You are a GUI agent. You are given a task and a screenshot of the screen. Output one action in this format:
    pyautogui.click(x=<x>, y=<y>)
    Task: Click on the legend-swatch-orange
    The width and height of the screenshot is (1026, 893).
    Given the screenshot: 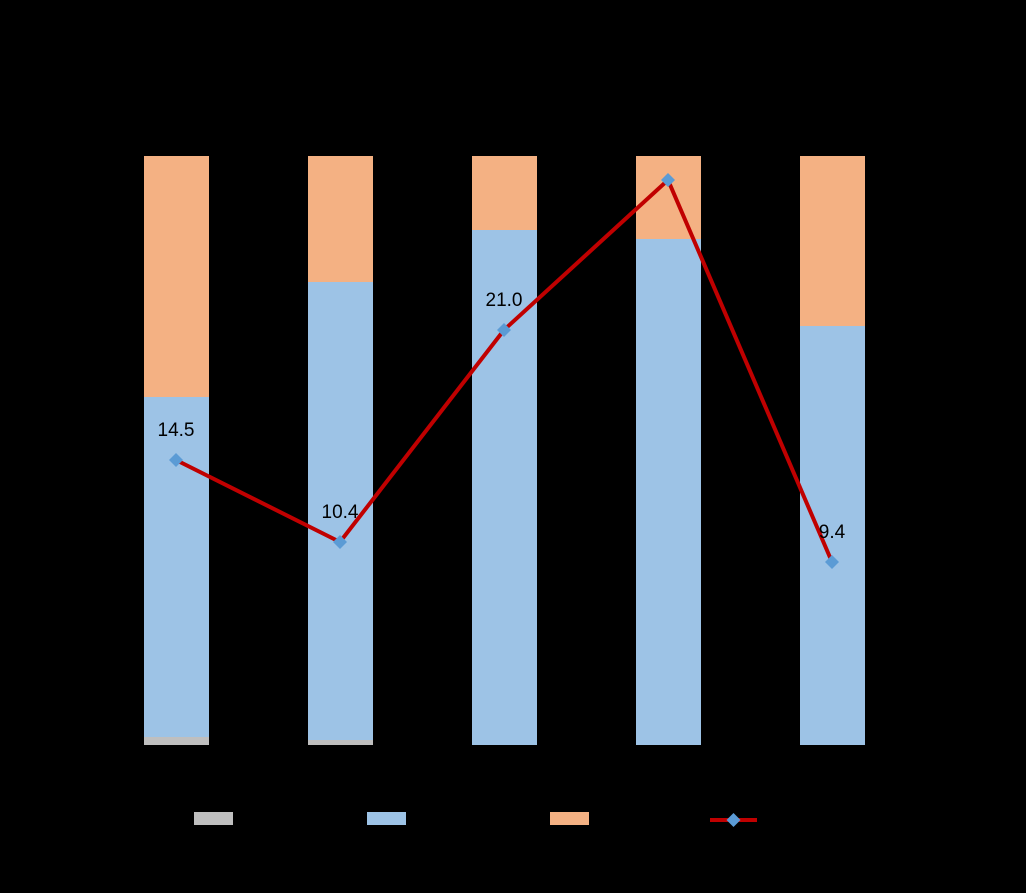 What is the action you would take?
    pyautogui.click(x=569, y=818)
    